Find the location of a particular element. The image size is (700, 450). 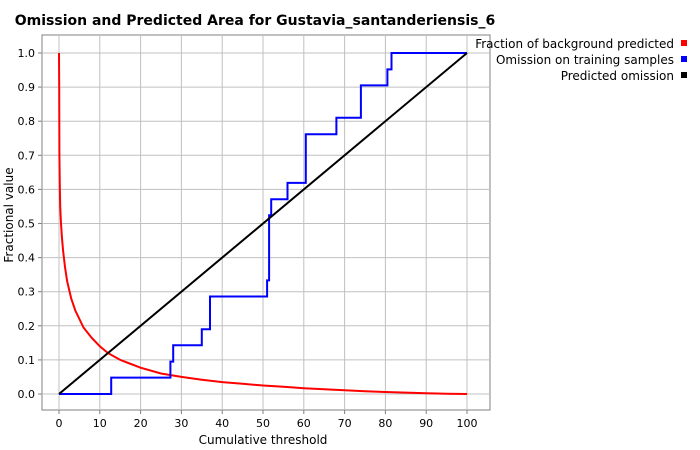

x-axis-ticks: 0 10 20 30 40 50 60 70 80 90 100 is located at coordinates (267, 420).